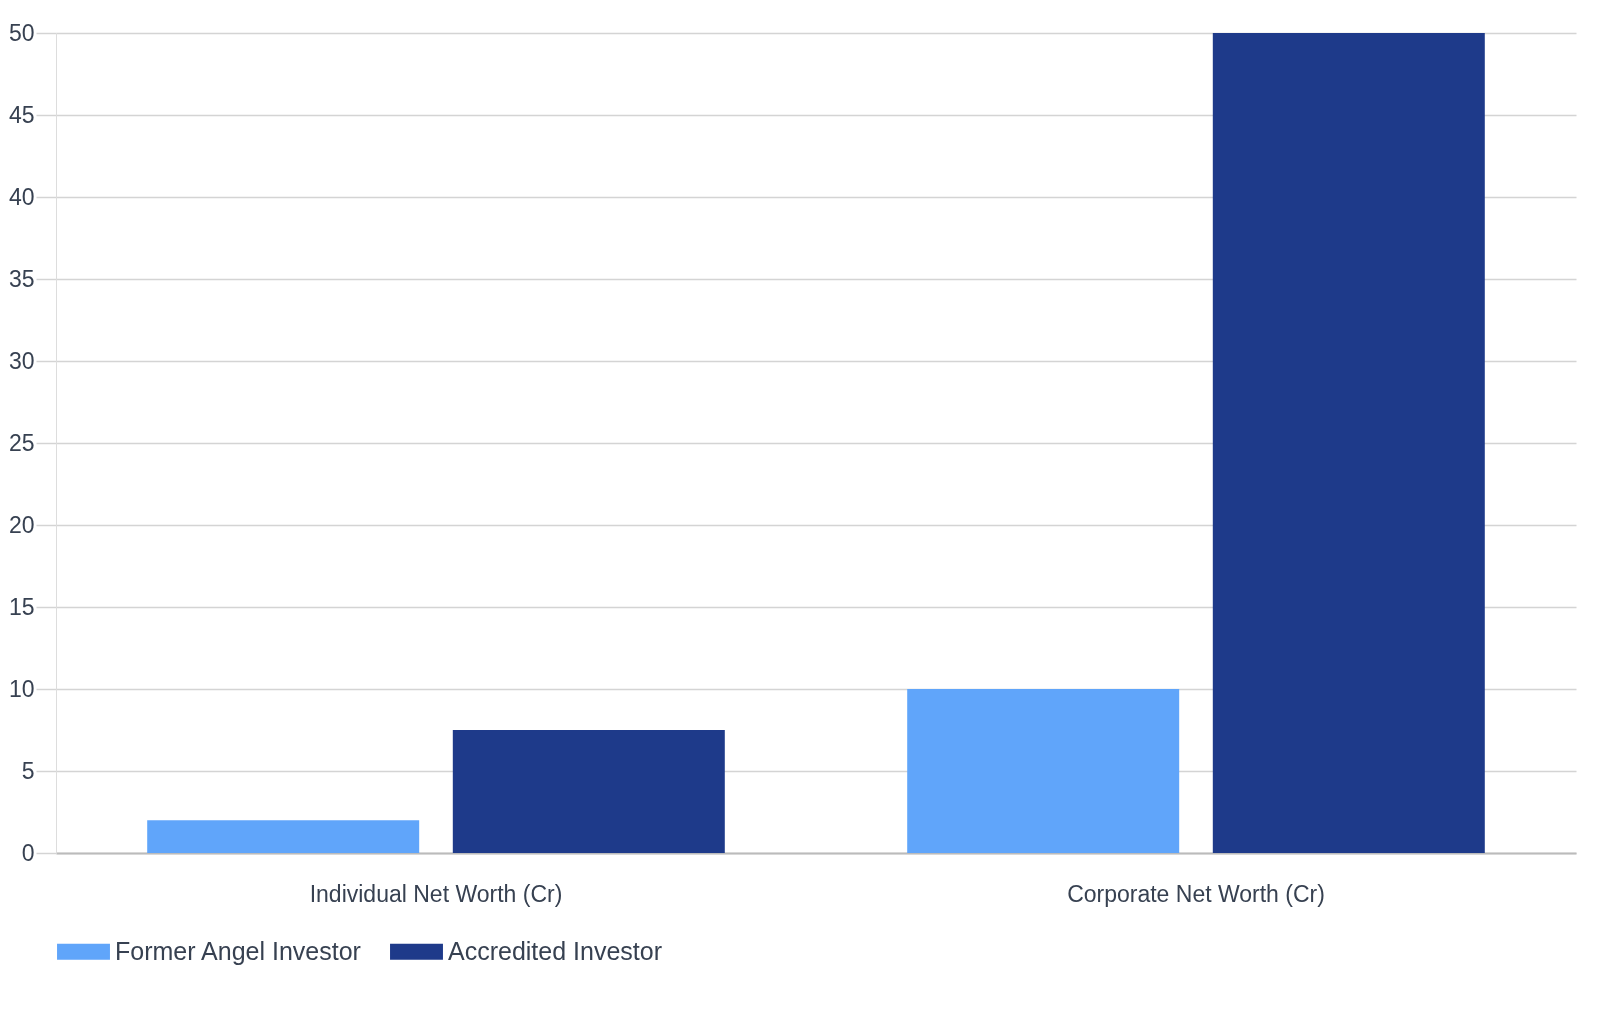  Describe the element at coordinates (21, 524) in the screenshot. I see `y-tick-label: 20` at that location.